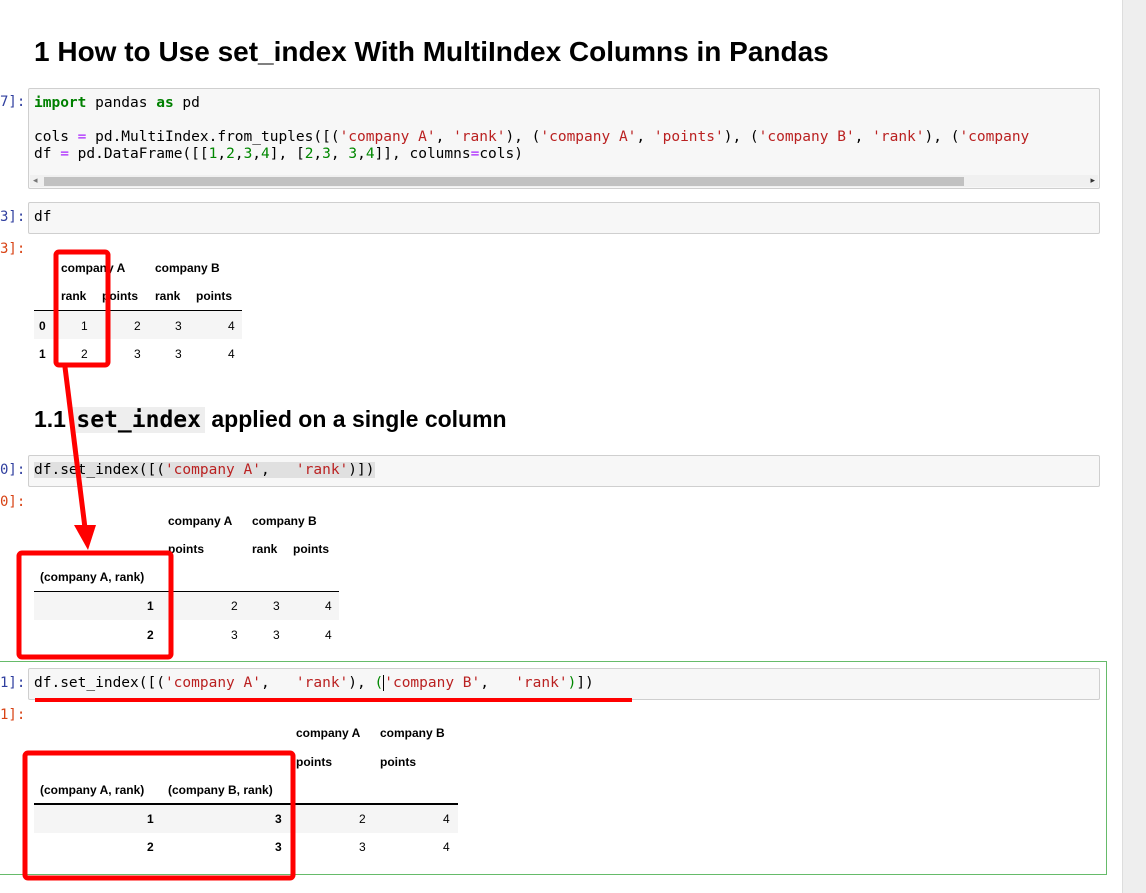  What do you see at coordinates (204, 470) in the screenshot?
I see `code-input: df.set_index([('company A', 'rank')])` at bounding box center [204, 470].